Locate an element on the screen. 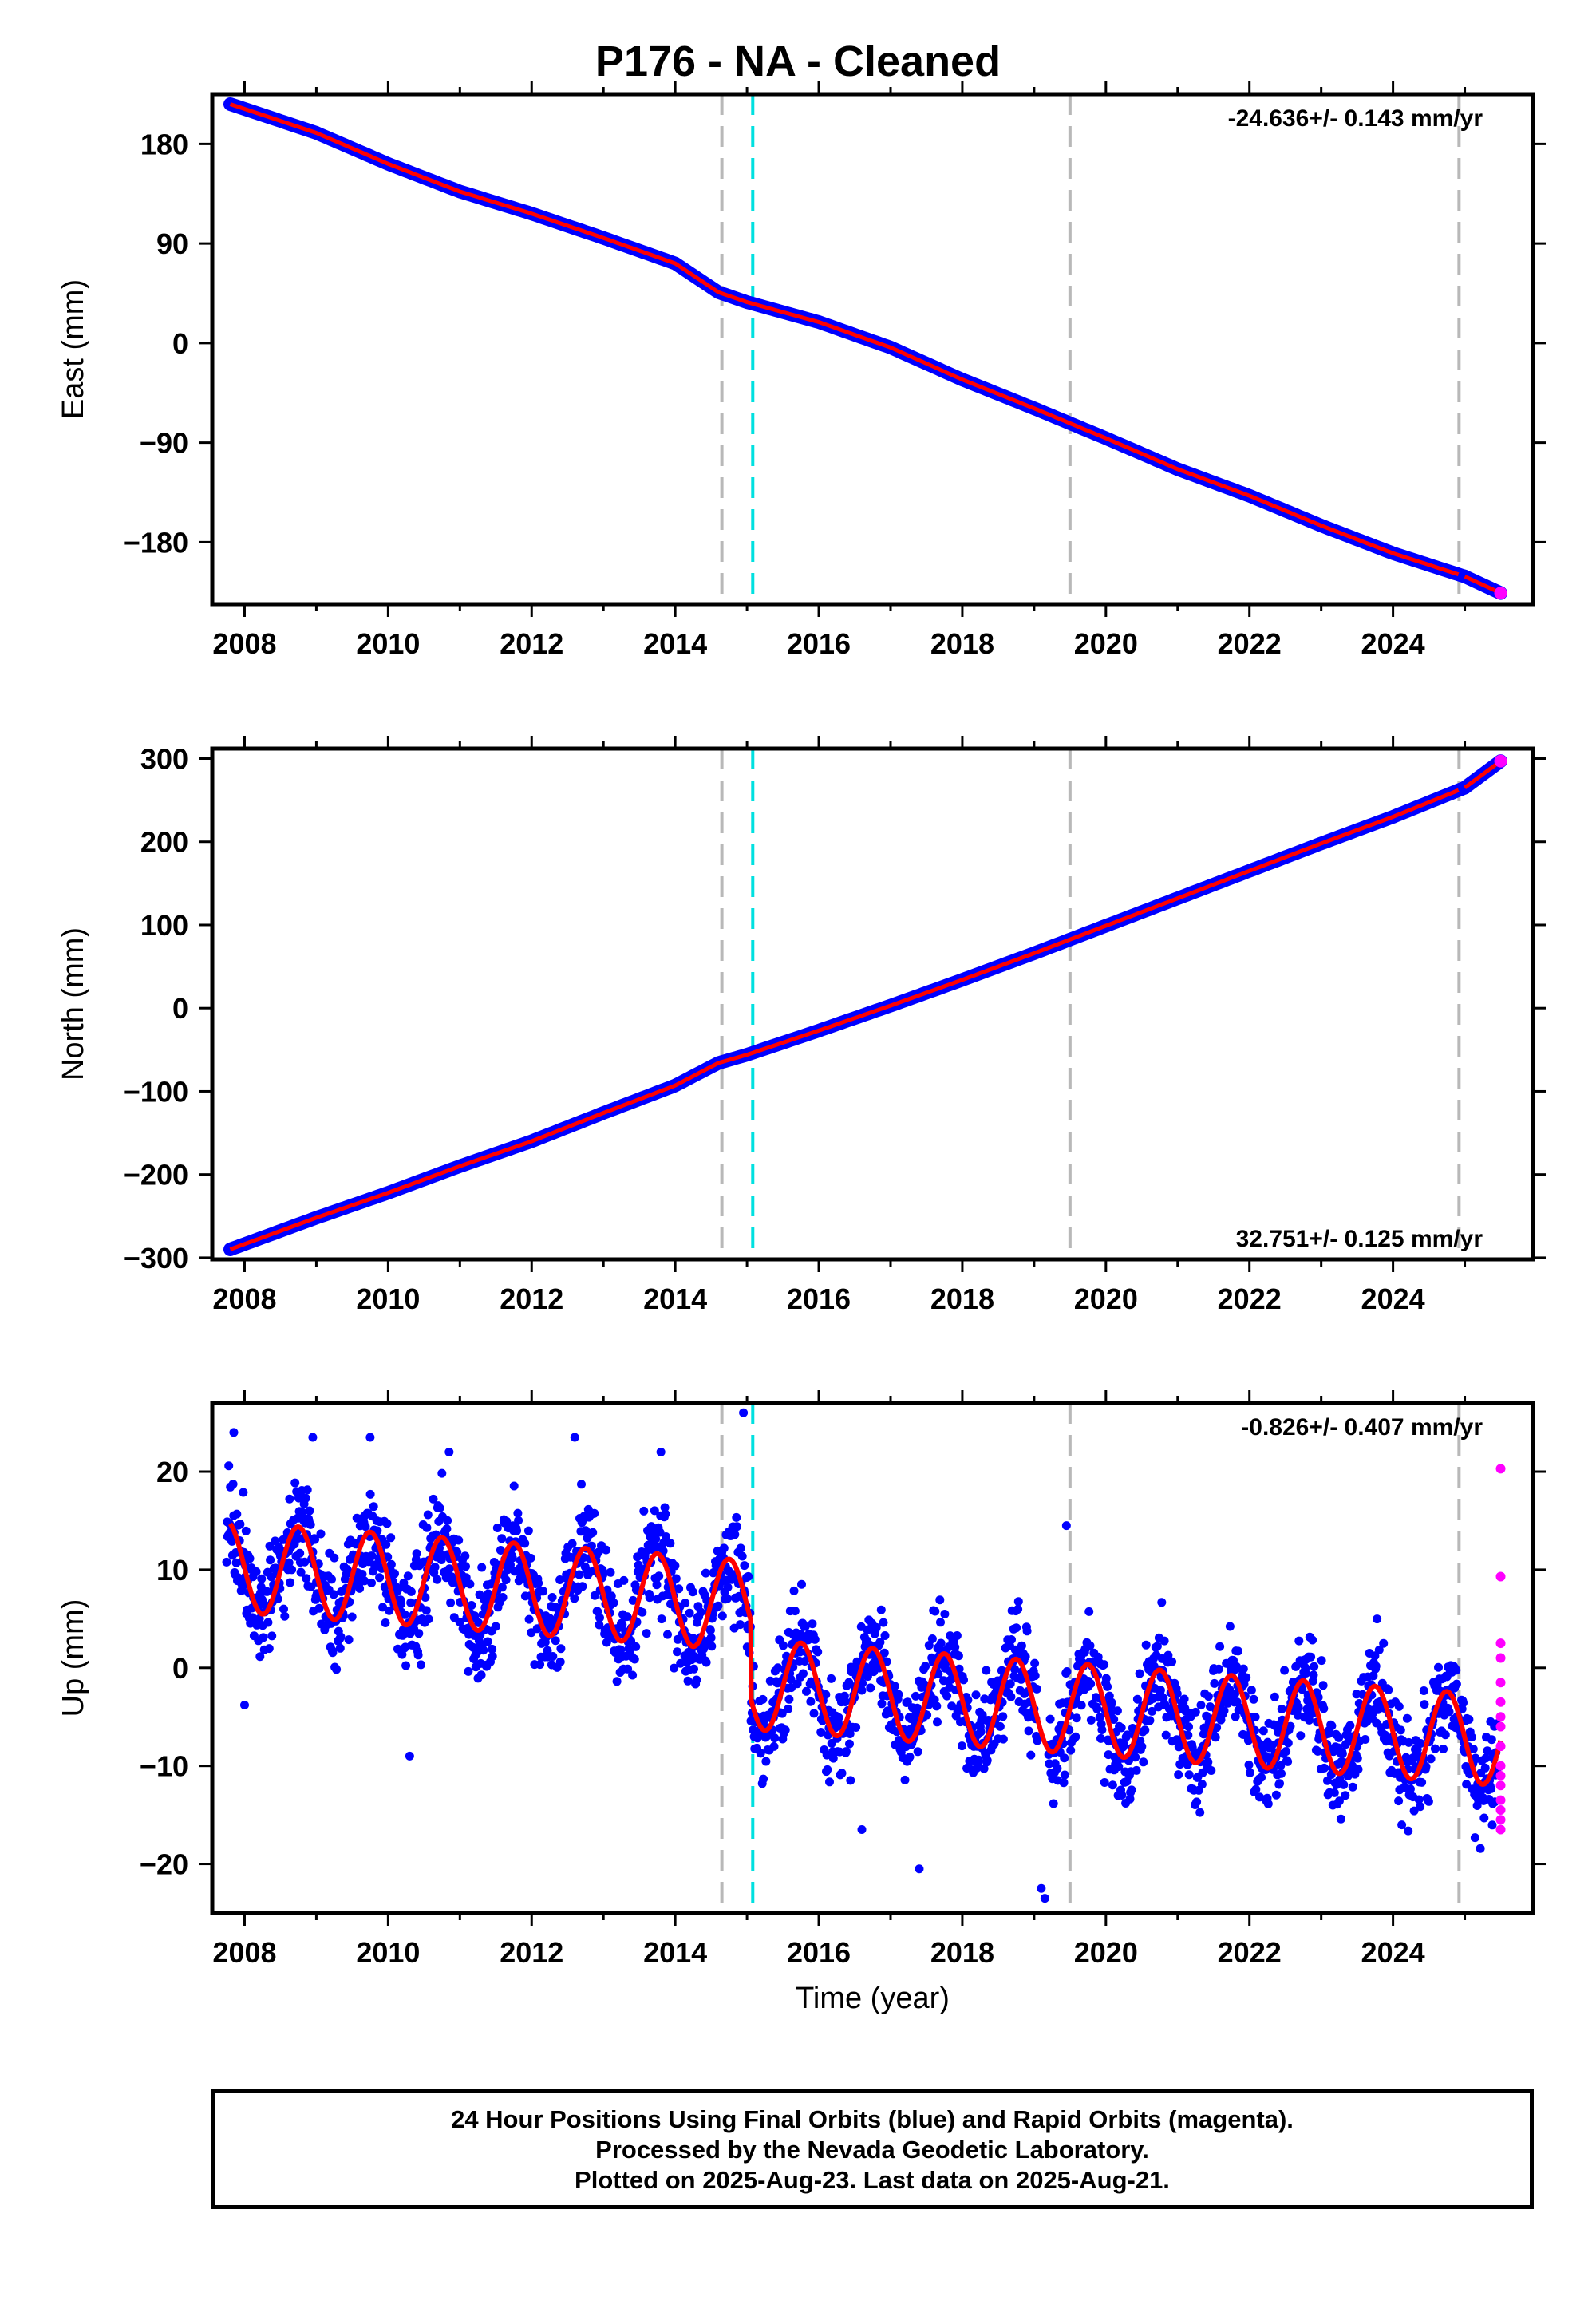  y-tick-label: −100 is located at coordinates (156, 1091).